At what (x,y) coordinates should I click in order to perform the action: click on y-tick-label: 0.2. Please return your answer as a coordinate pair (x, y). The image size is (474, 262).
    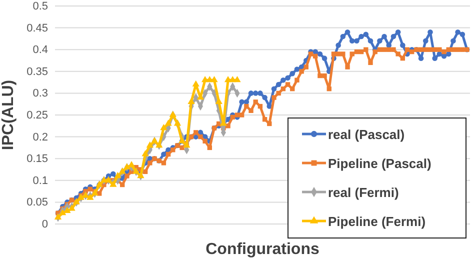
    Looking at the image, I should click on (40, 137).